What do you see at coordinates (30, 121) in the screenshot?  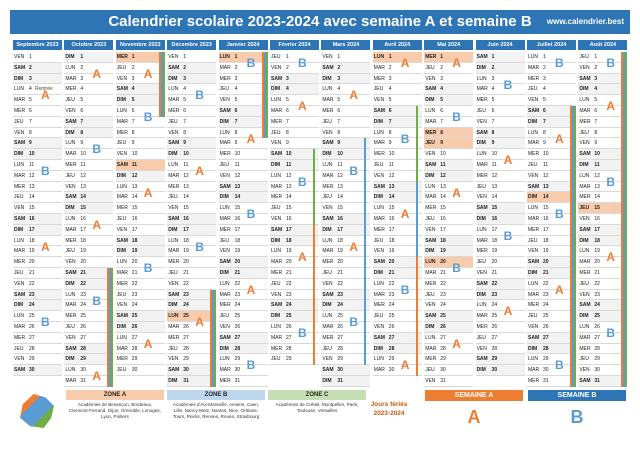 I see `day-number: 7` at bounding box center [30, 121].